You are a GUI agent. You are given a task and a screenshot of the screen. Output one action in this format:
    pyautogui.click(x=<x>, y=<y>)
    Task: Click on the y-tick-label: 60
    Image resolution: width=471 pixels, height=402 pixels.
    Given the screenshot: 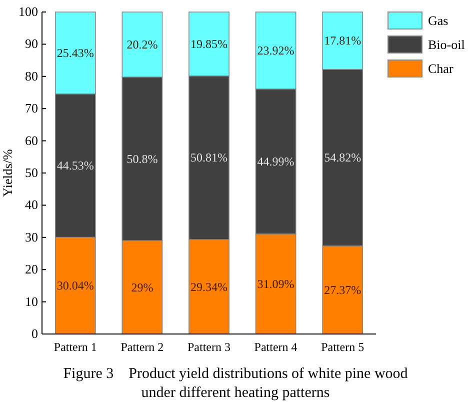 What is the action you would take?
    pyautogui.click(x=31, y=140)
    